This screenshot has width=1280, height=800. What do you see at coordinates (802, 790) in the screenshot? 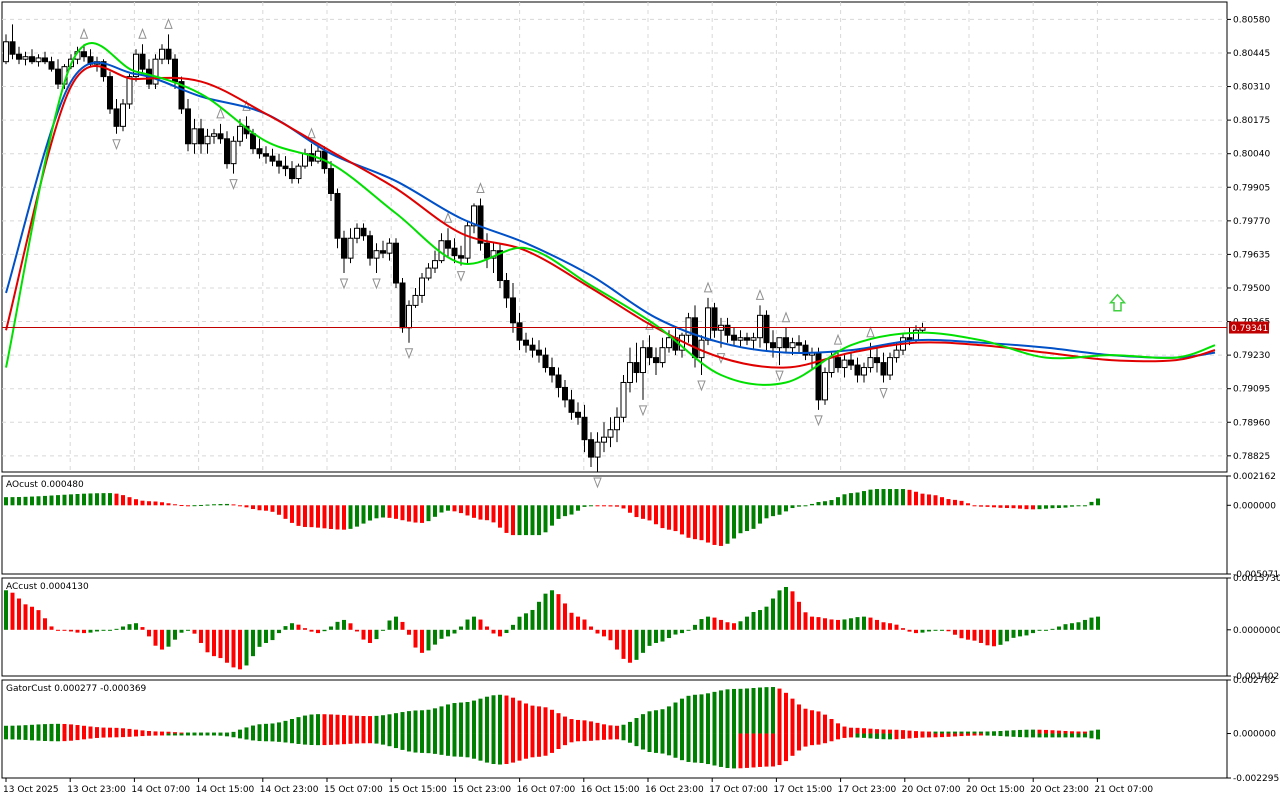
I see `time-tick-label: 17 Oct 15:00` at bounding box center [802, 790].